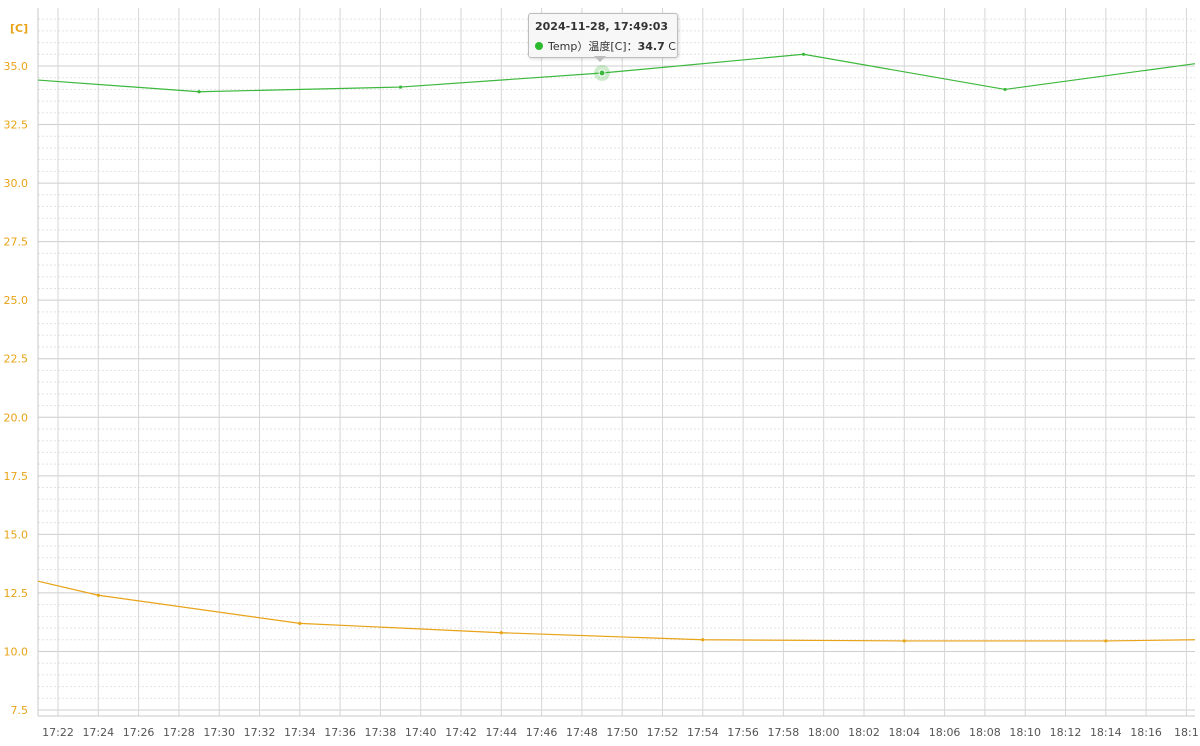 The width and height of the screenshot is (1200, 746). What do you see at coordinates (340, 732) in the screenshot?
I see `x-tick-label: 17:36` at bounding box center [340, 732].